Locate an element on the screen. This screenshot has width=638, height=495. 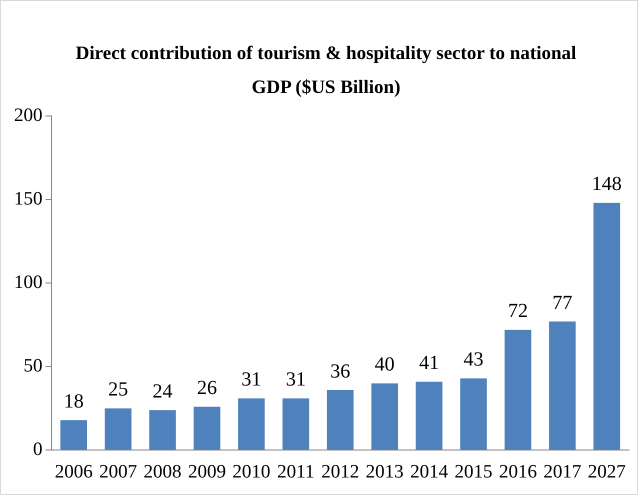
data-label: 36 is located at coordinates (340, 371).